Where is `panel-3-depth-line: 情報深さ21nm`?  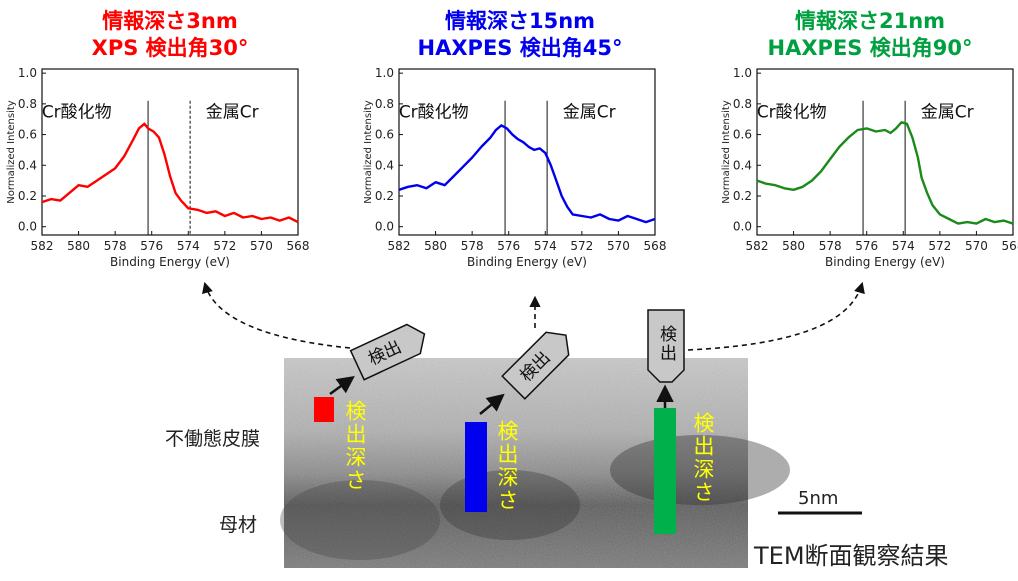
panel-3-depth-line: 情報深さ21nm is located at coordinates (870, 21).